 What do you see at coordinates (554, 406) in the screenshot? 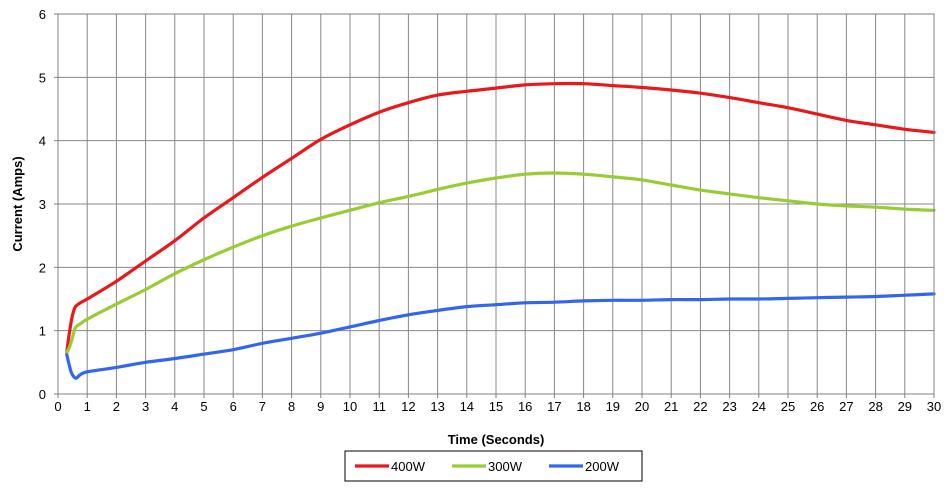
I see `x-tick-label: 17` at bounding box center [554, 406].